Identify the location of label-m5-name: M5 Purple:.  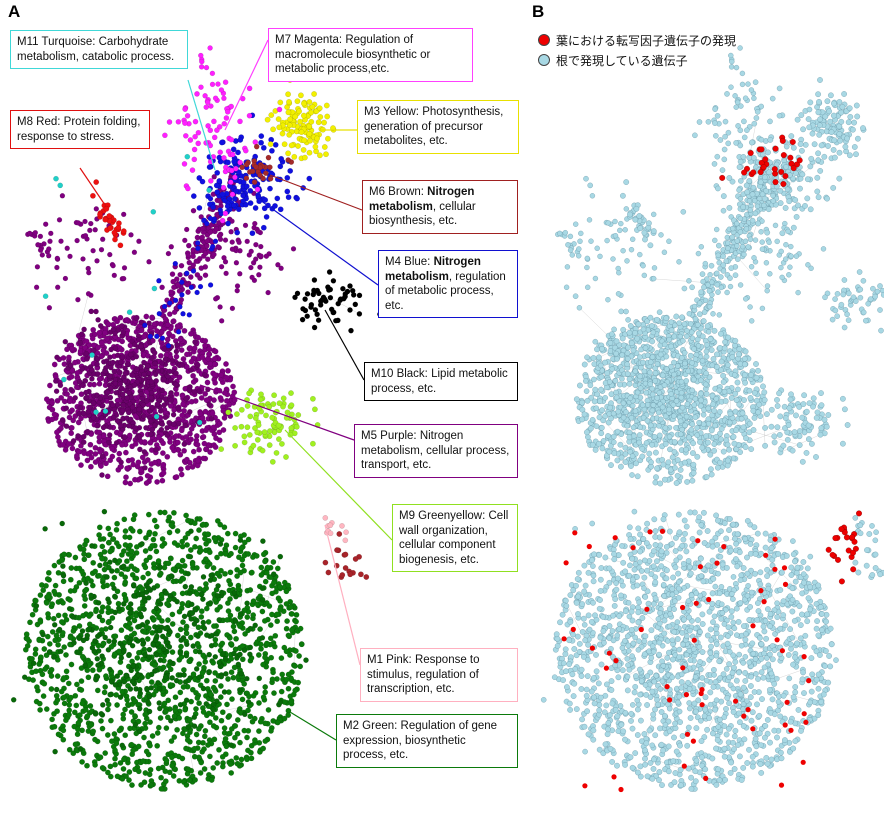
(389, 436).